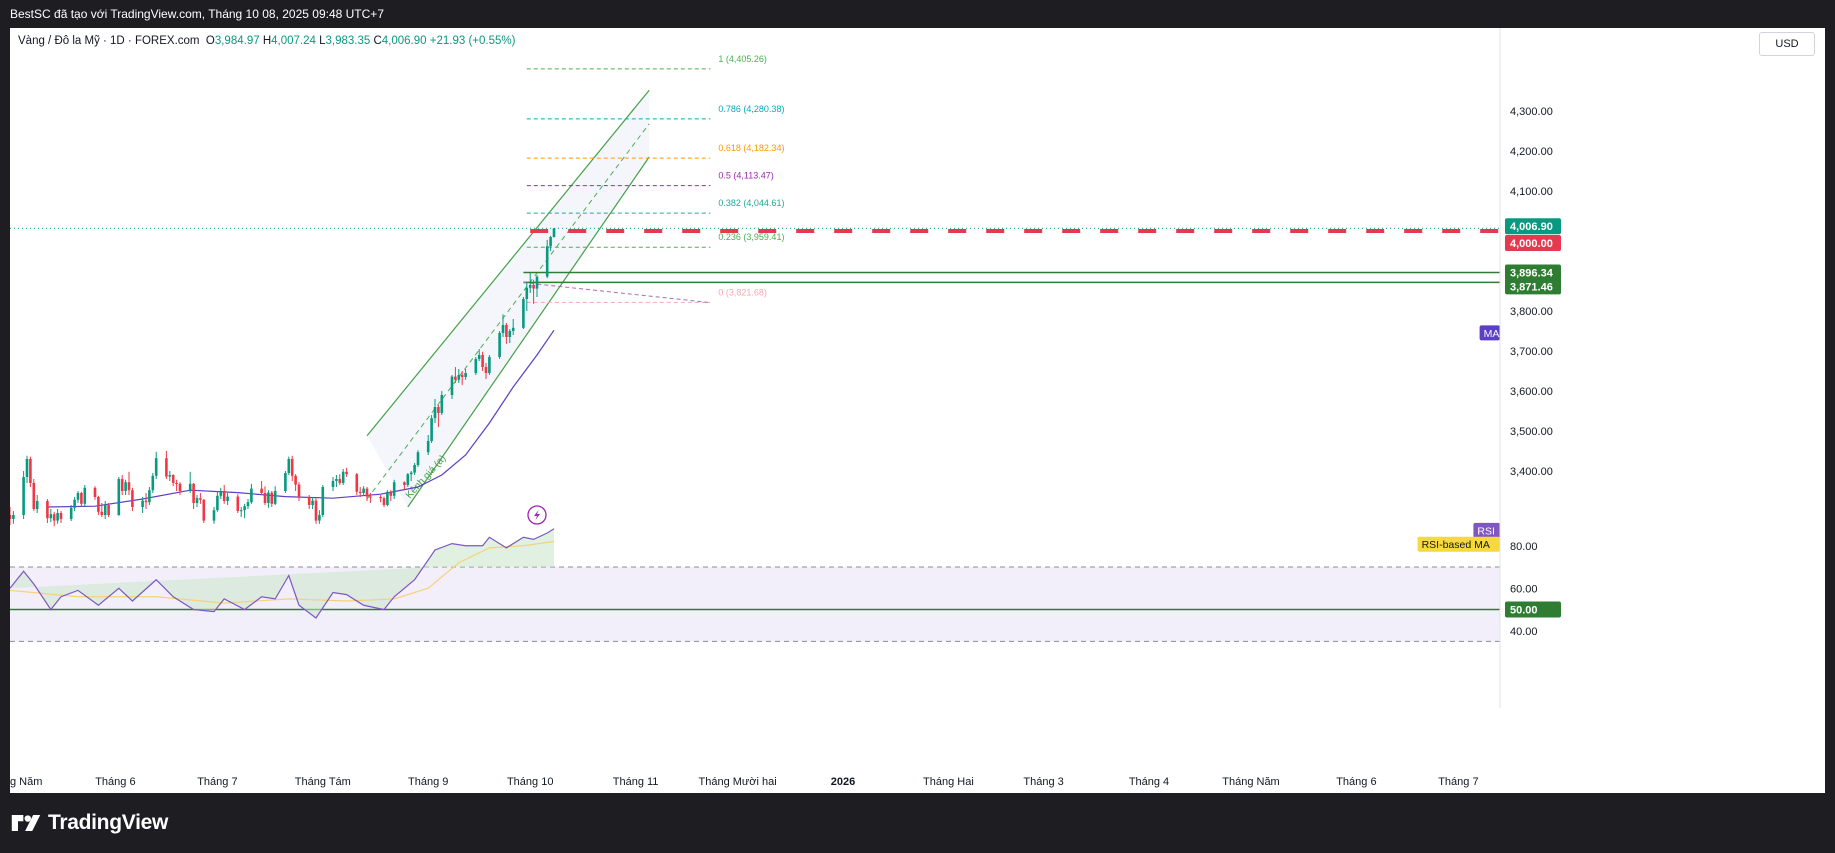  What do you see at coordinates (1489, 333) in the screenshot?
I see `ma-tag-bg` at bounding box center [1489, 333].